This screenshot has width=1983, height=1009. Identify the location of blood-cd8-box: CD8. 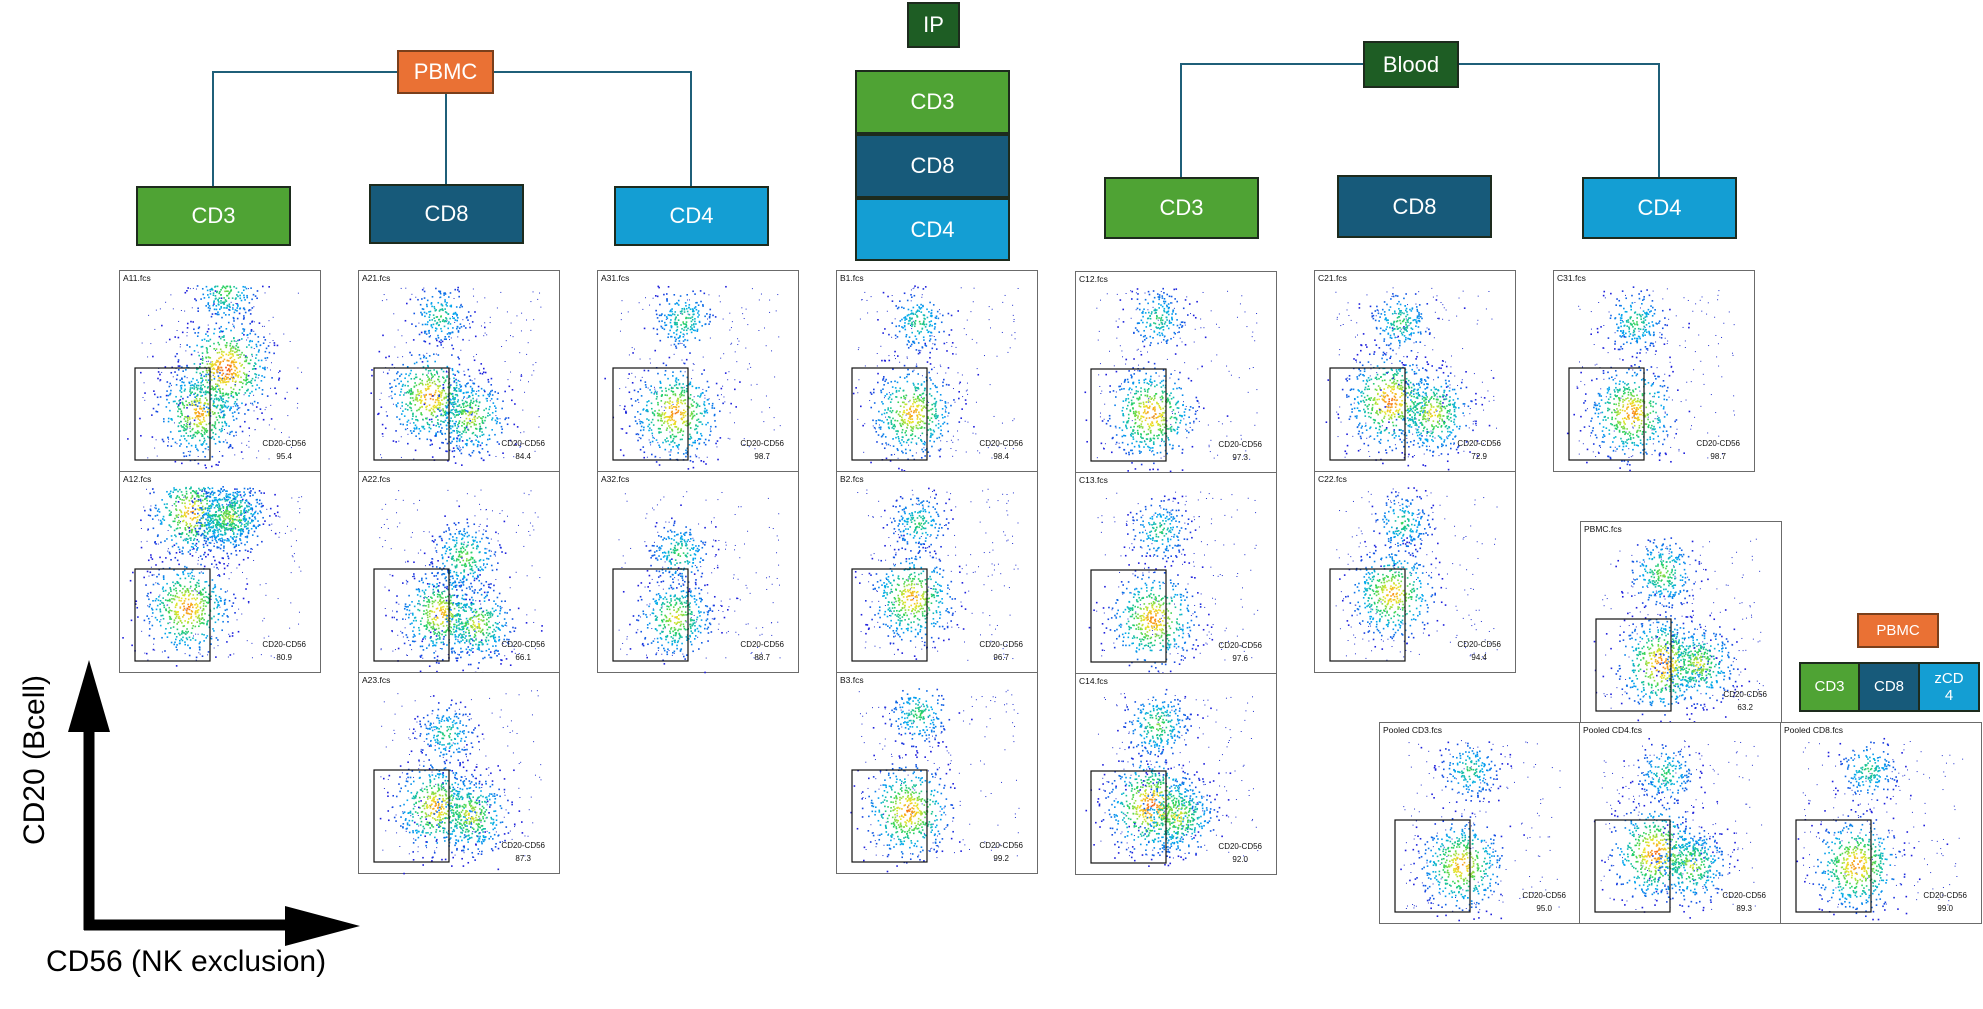
(1414, 206).